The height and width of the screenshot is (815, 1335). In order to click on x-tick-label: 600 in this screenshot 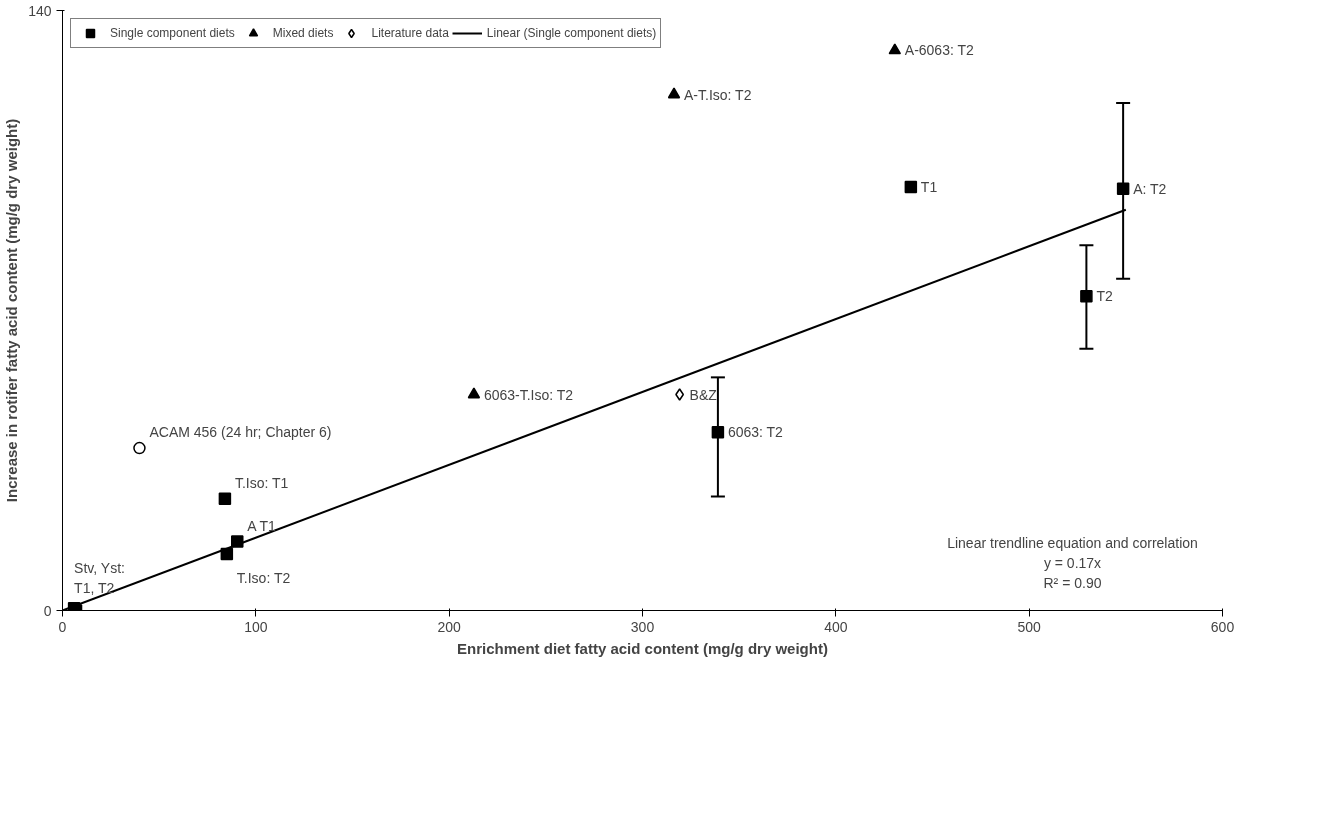, I will do `click(1222, 626)`.